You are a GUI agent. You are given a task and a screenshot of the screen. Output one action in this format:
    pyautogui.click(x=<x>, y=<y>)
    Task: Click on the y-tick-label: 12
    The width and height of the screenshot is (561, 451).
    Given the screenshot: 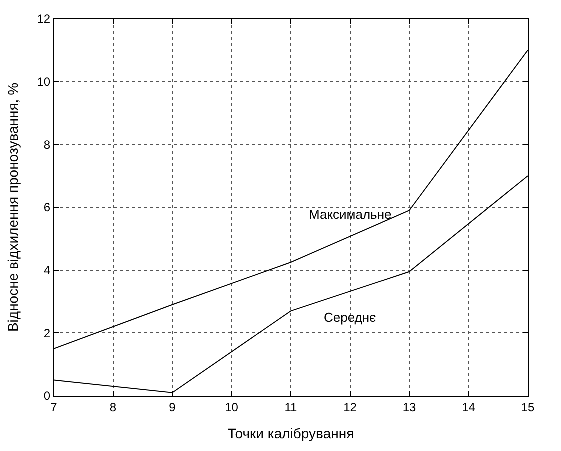 What is the action you would take?
    pyautogui.click(x=44, y=19)
    